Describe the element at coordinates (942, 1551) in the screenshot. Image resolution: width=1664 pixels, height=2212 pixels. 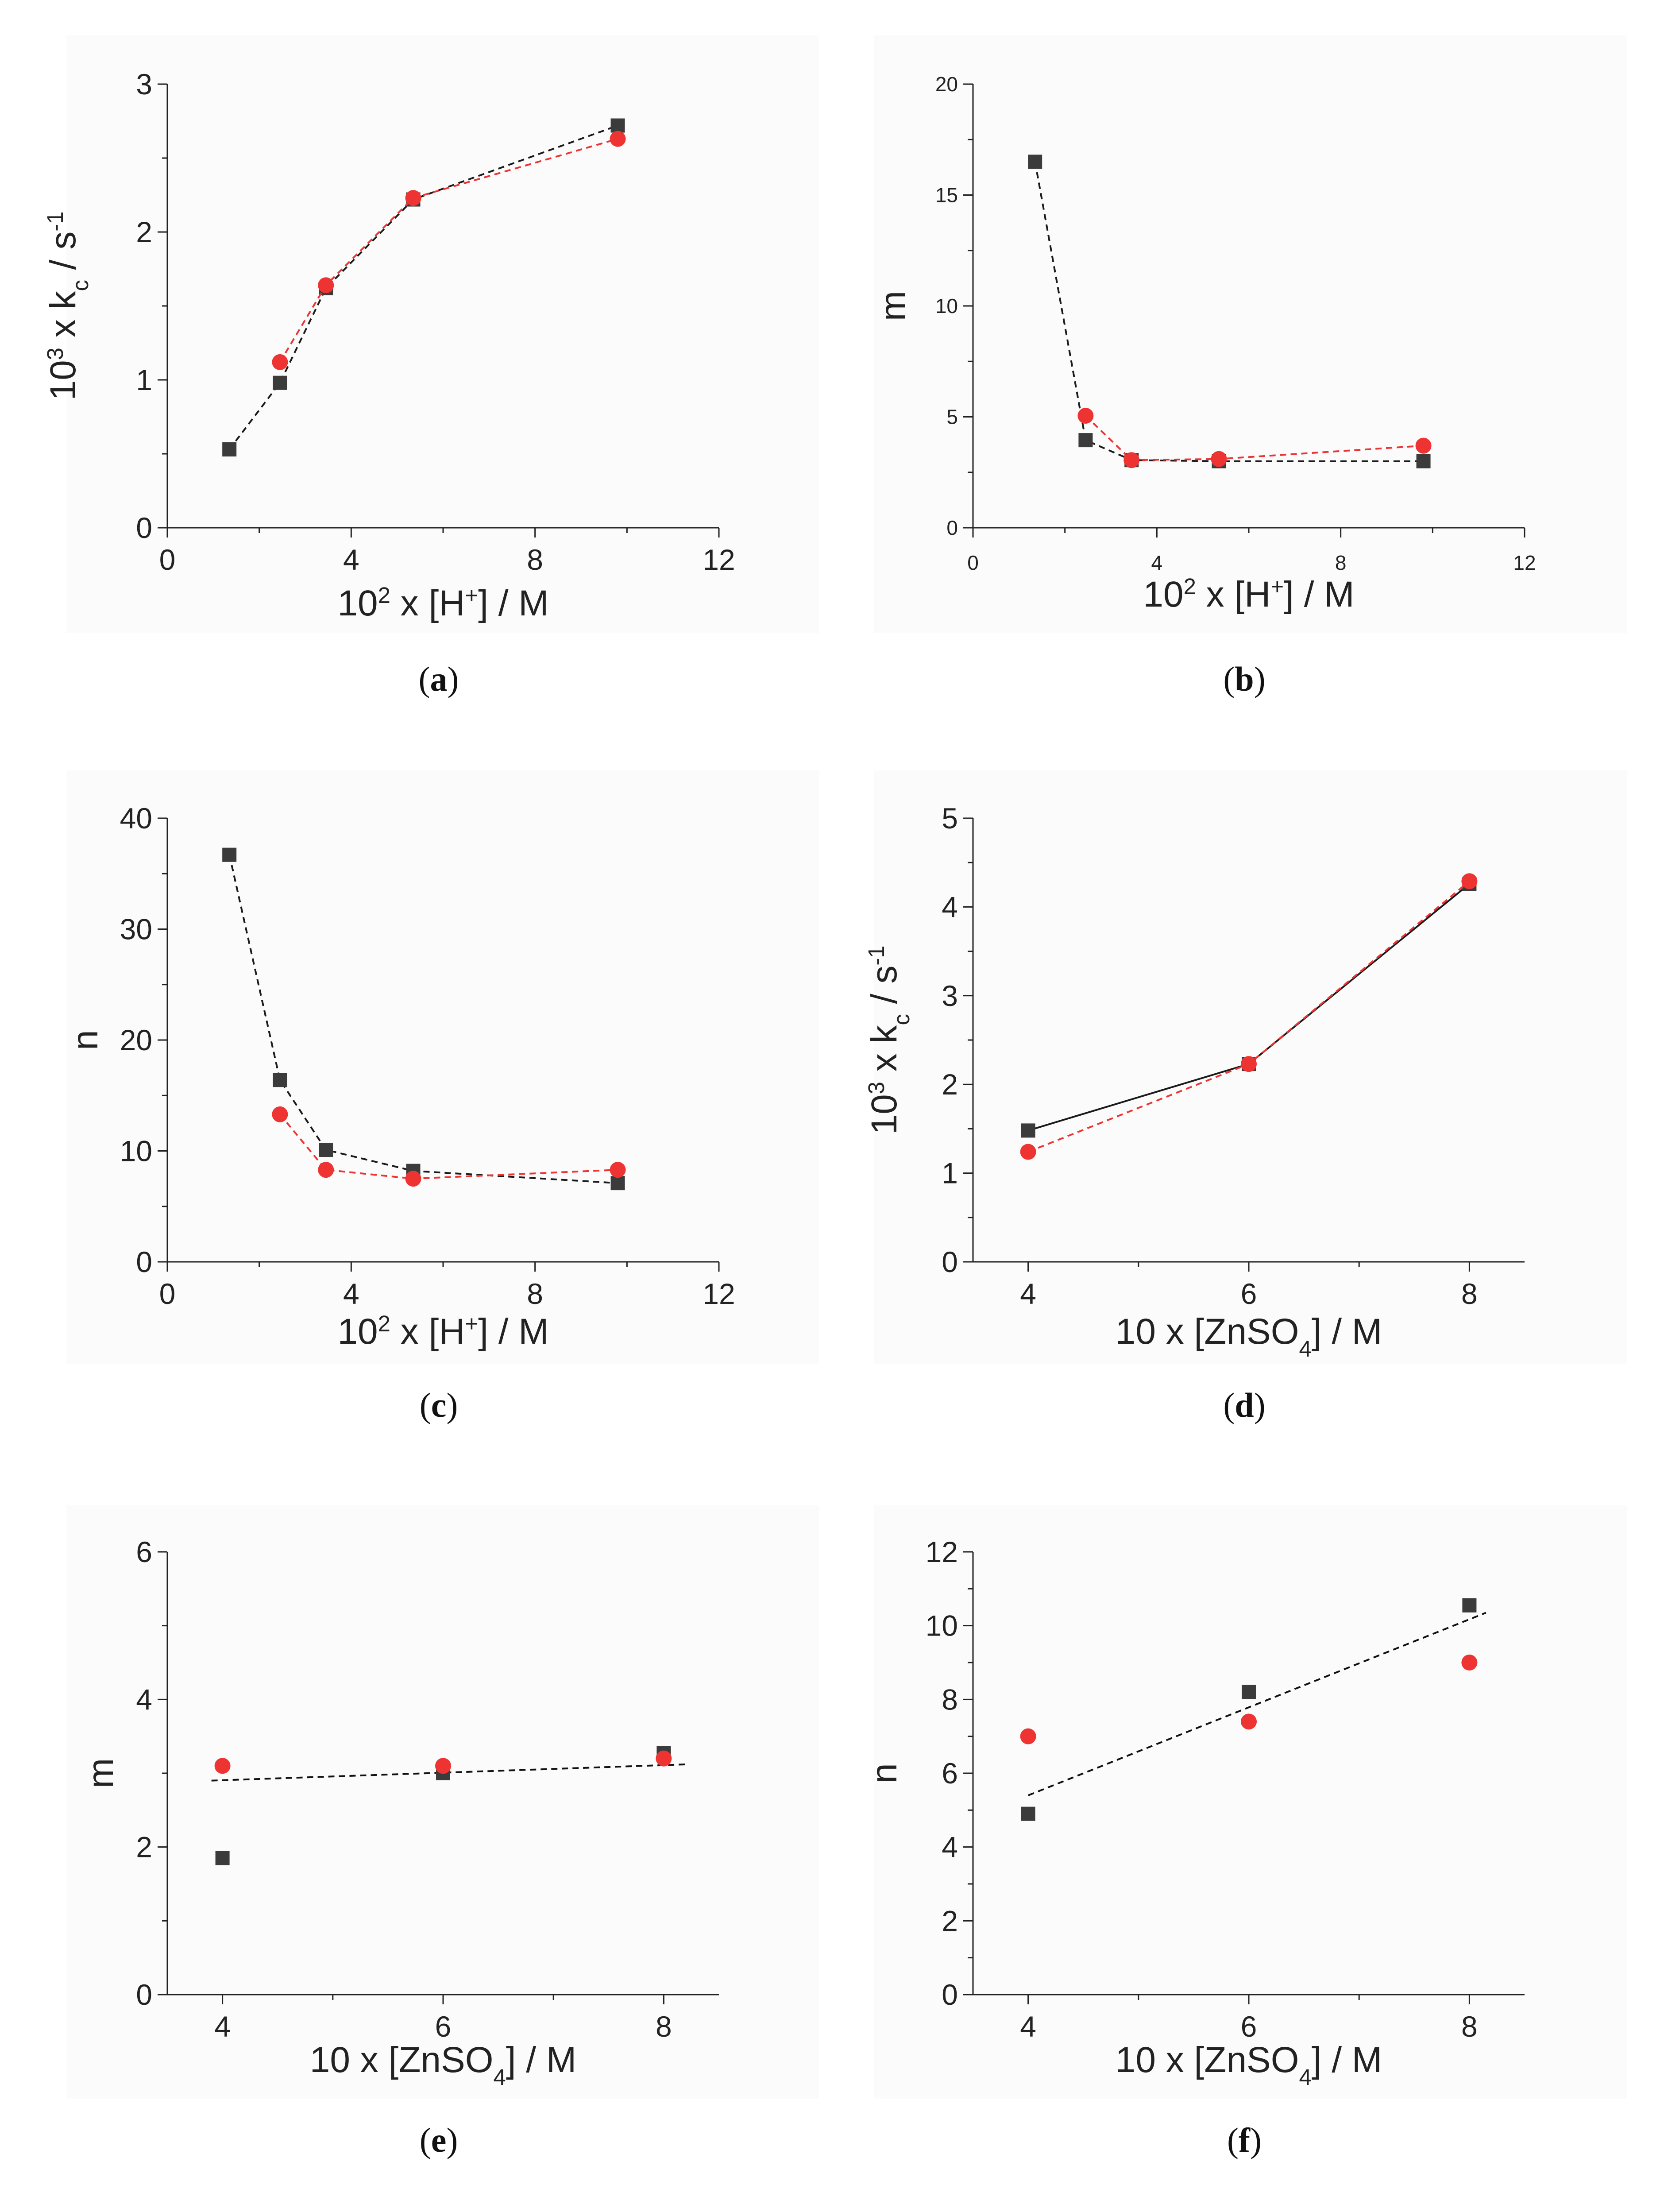
I see `y-tick-label: 12` at that location.